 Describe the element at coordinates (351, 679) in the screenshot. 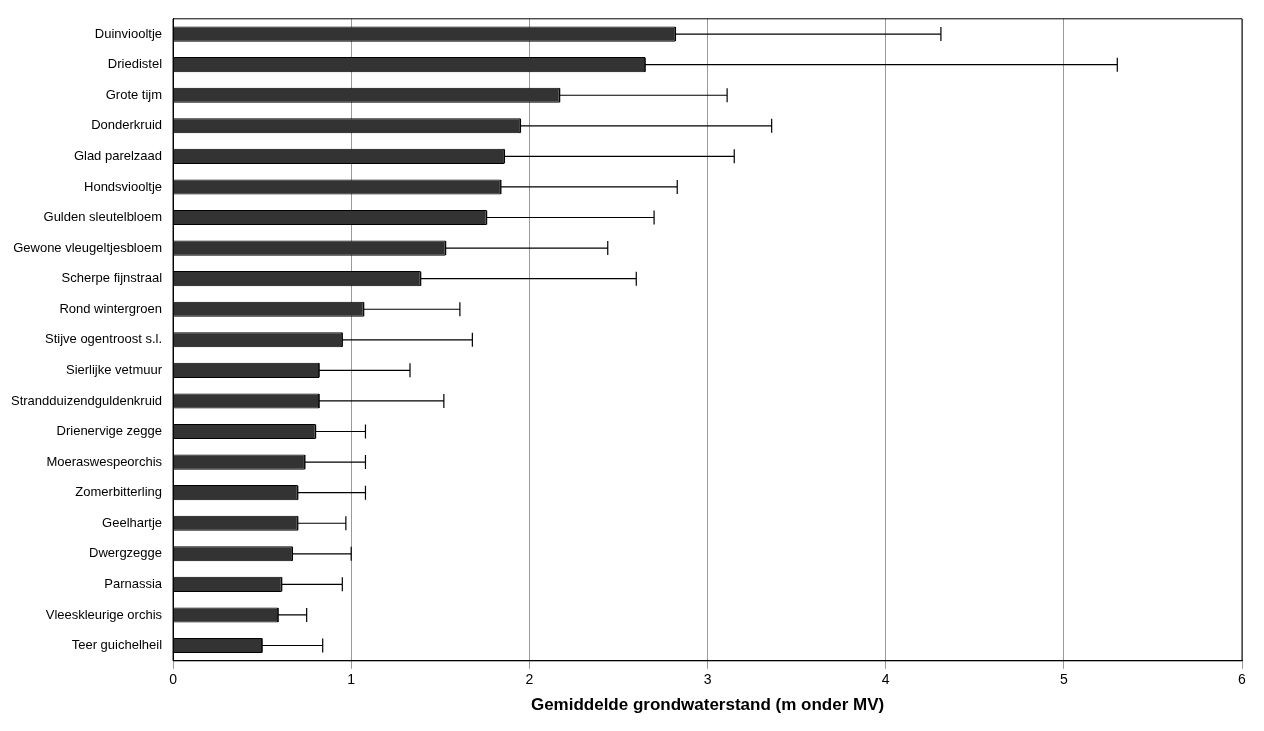

I see `x-tick-label: 1` at that location.